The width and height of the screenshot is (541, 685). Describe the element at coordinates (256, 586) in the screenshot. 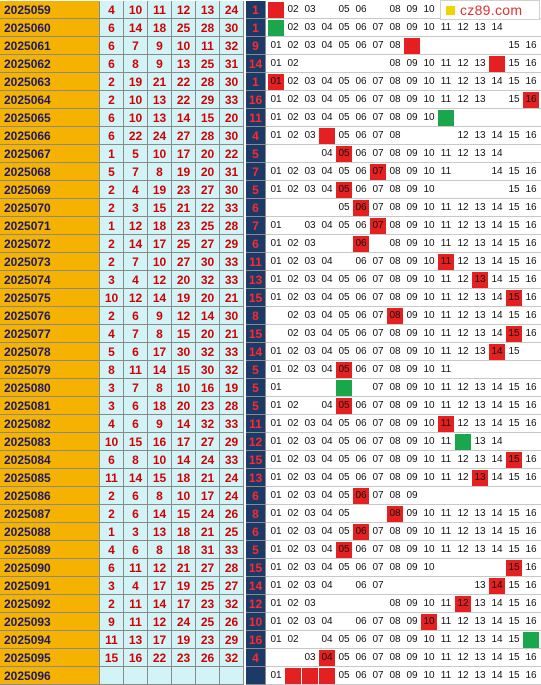

I see `blue-ball-cell: 14` at that location.